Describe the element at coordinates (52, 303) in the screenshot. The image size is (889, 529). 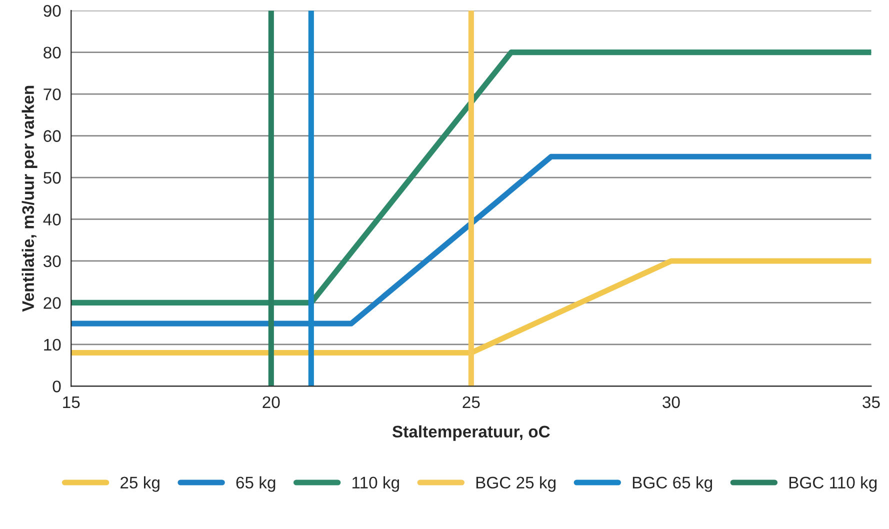
I see `y-tick-label: 20` at that location.